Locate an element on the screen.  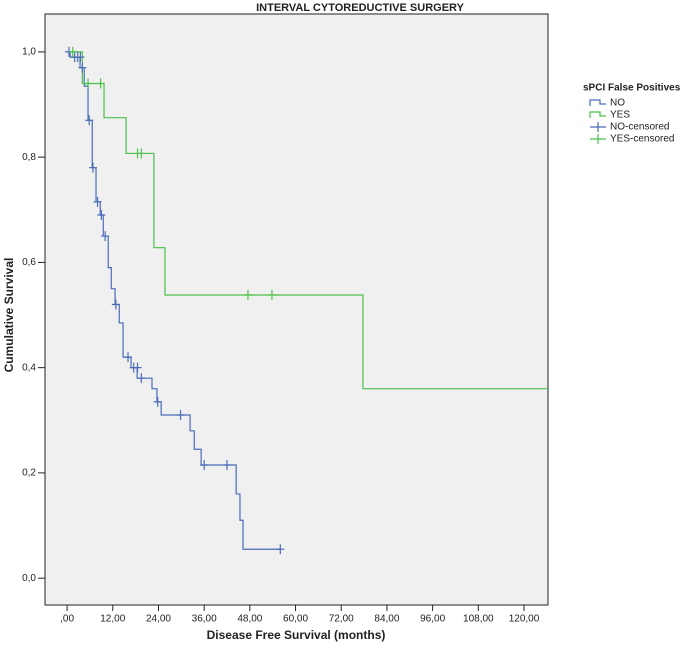
y-tick-label: 0,4 is located at coordinates (29, 367).